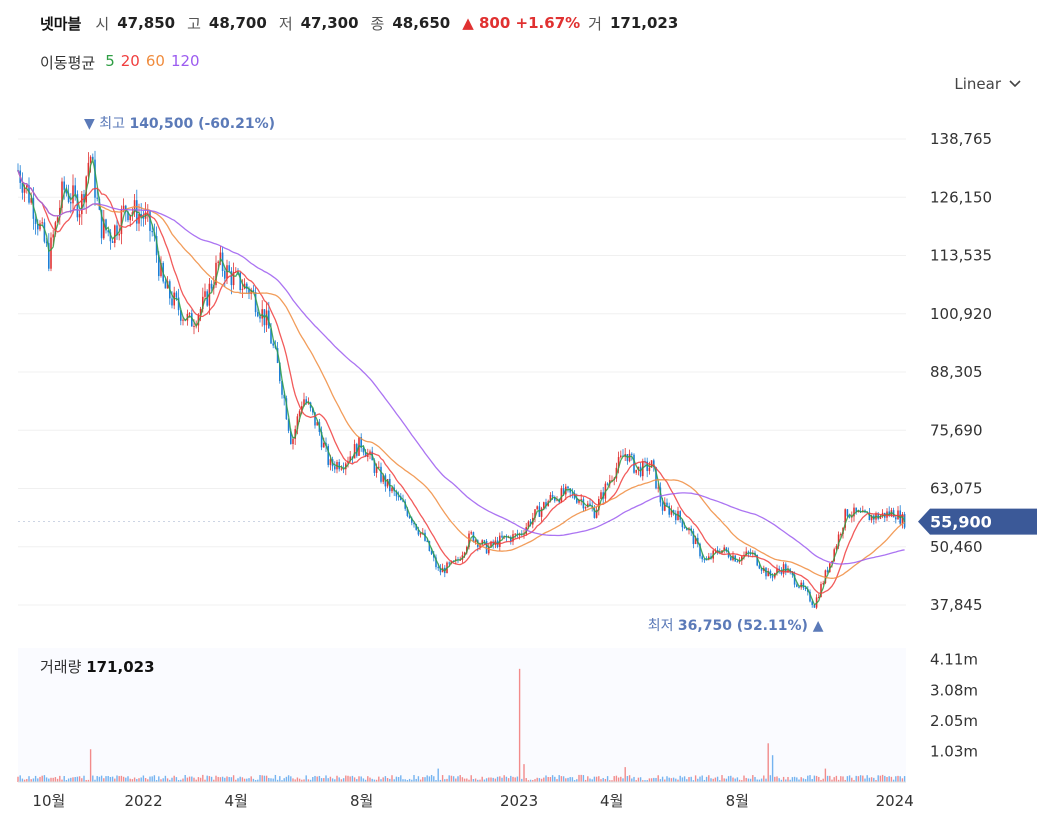 The width and height of the screenshot is (1043, 824). I want to click on ma-20-label: 20, so click(130, 61).